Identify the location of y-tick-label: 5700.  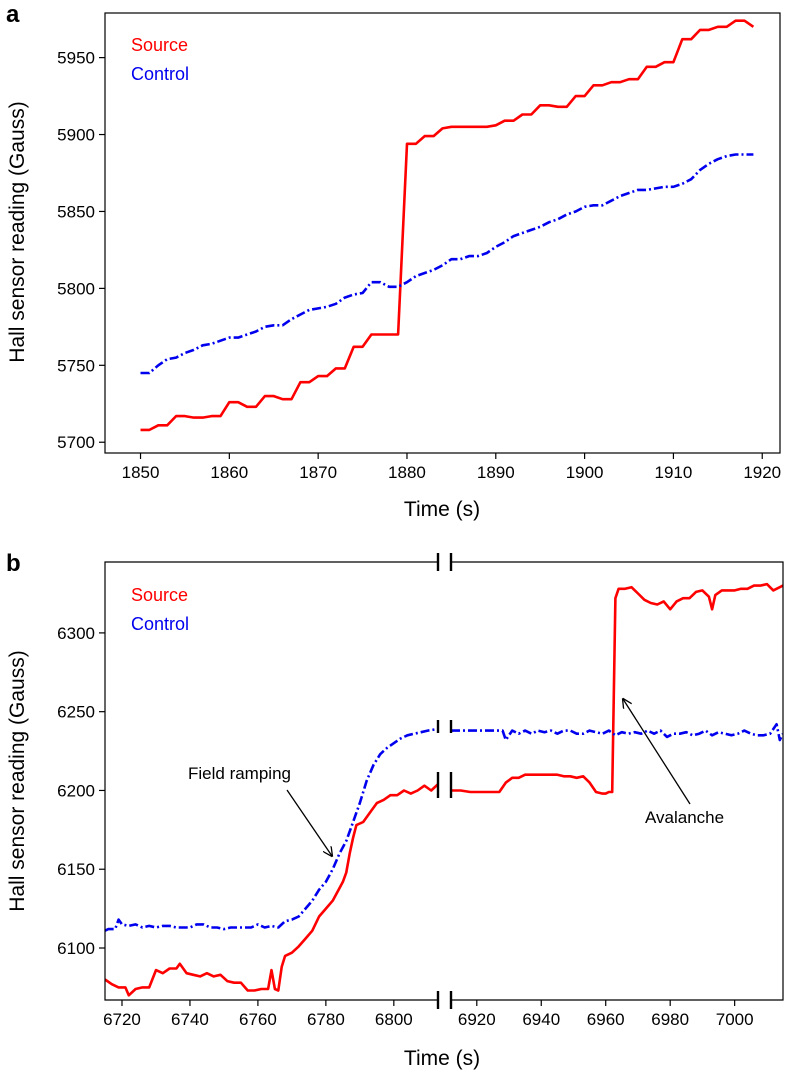
(76, 442).